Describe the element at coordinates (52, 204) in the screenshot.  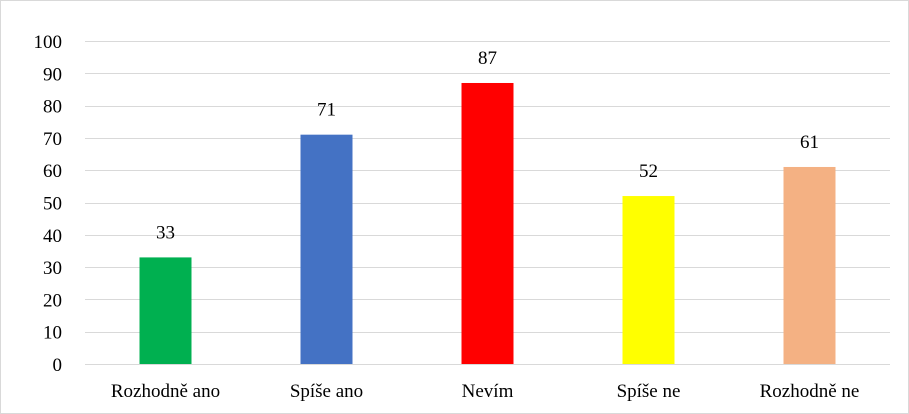
I see `y-tick-label: 50` at that location.